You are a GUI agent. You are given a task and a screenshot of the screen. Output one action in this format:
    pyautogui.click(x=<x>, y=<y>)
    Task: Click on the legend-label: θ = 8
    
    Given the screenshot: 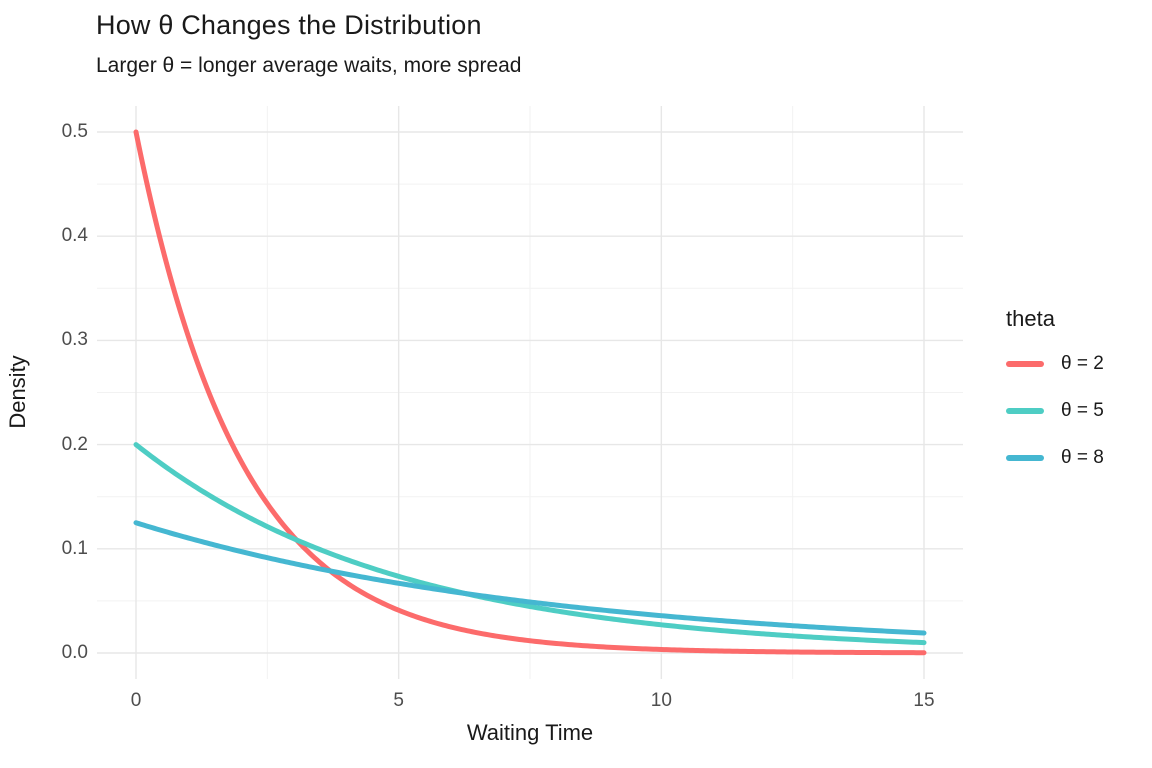 What is the action you would take?
    pyautogui.click(x=1082, y=457)
    